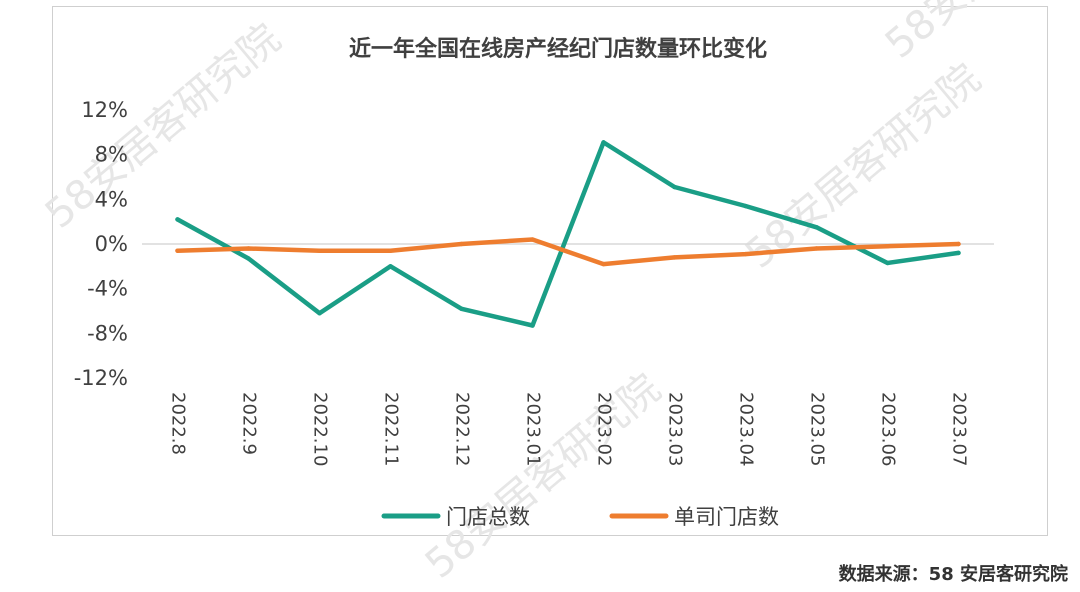  I want to click on y-tick-label: -12%, so click(101, 378).